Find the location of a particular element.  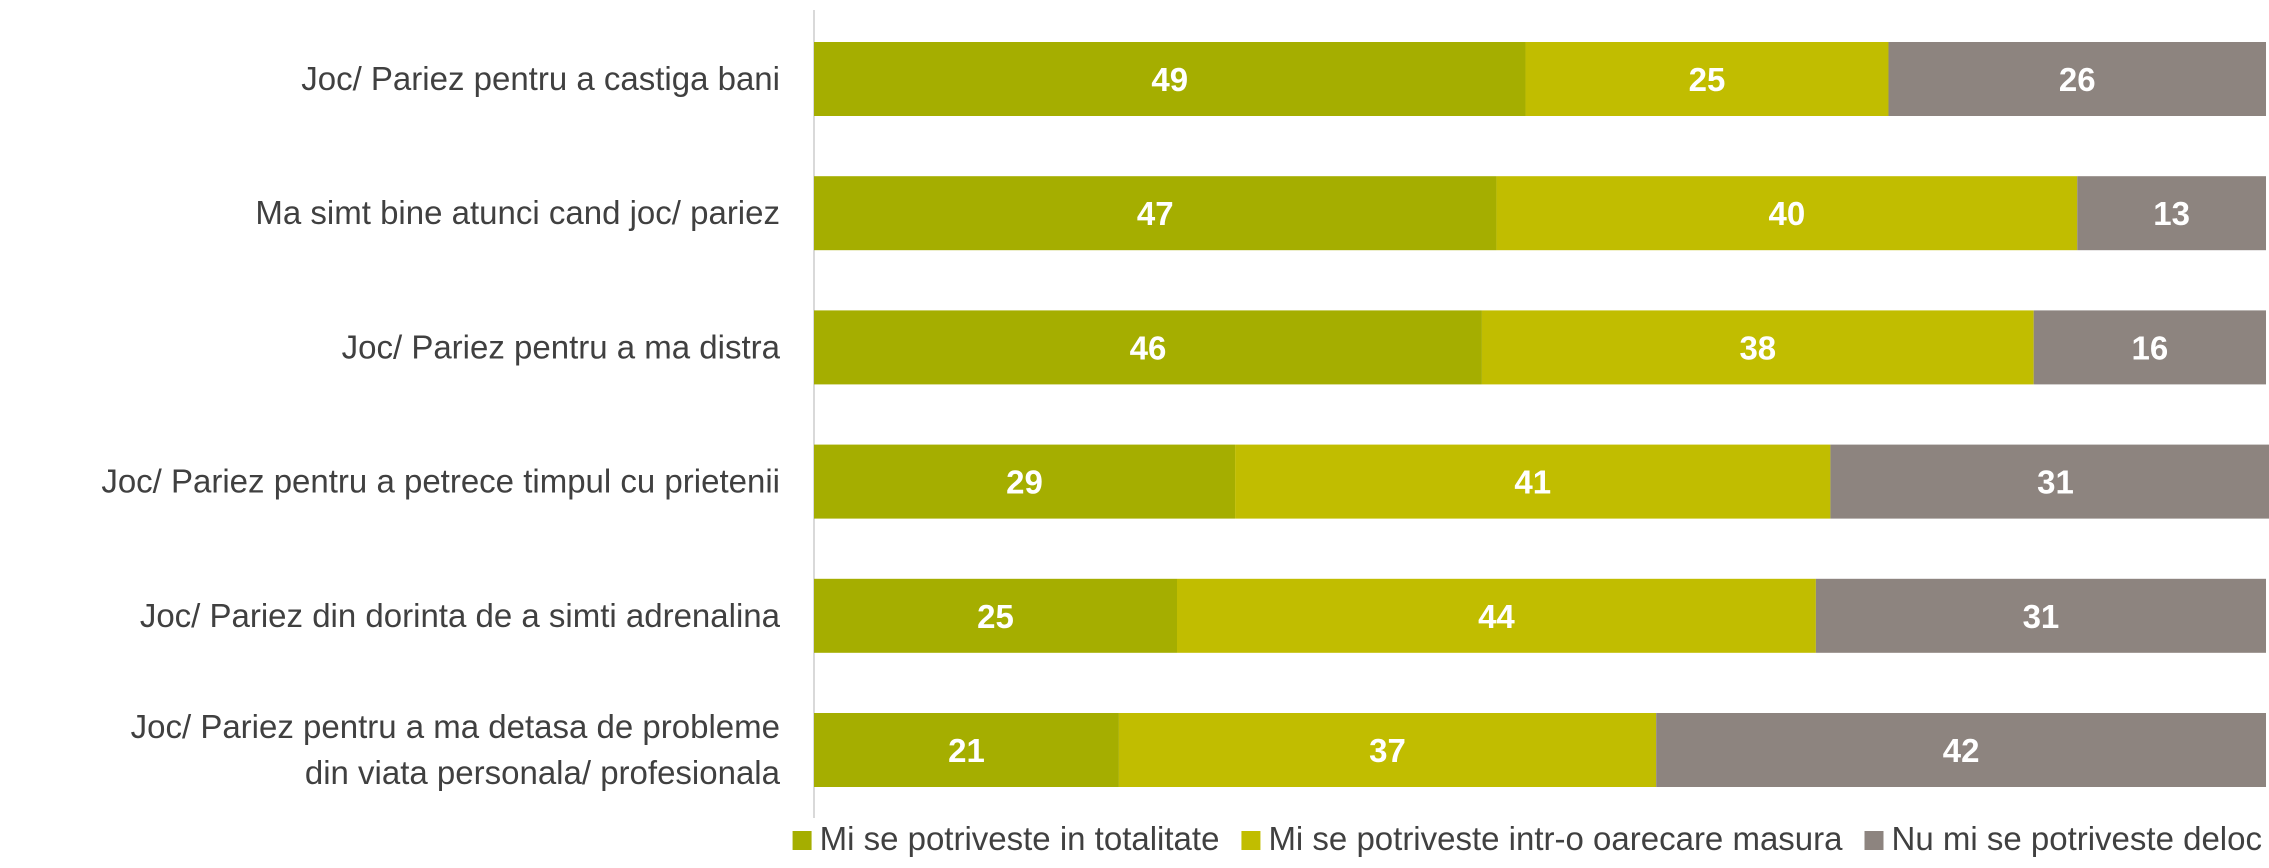

legend-item: Nu mi se potriveste deloc is located at coordinates (2063, 838).